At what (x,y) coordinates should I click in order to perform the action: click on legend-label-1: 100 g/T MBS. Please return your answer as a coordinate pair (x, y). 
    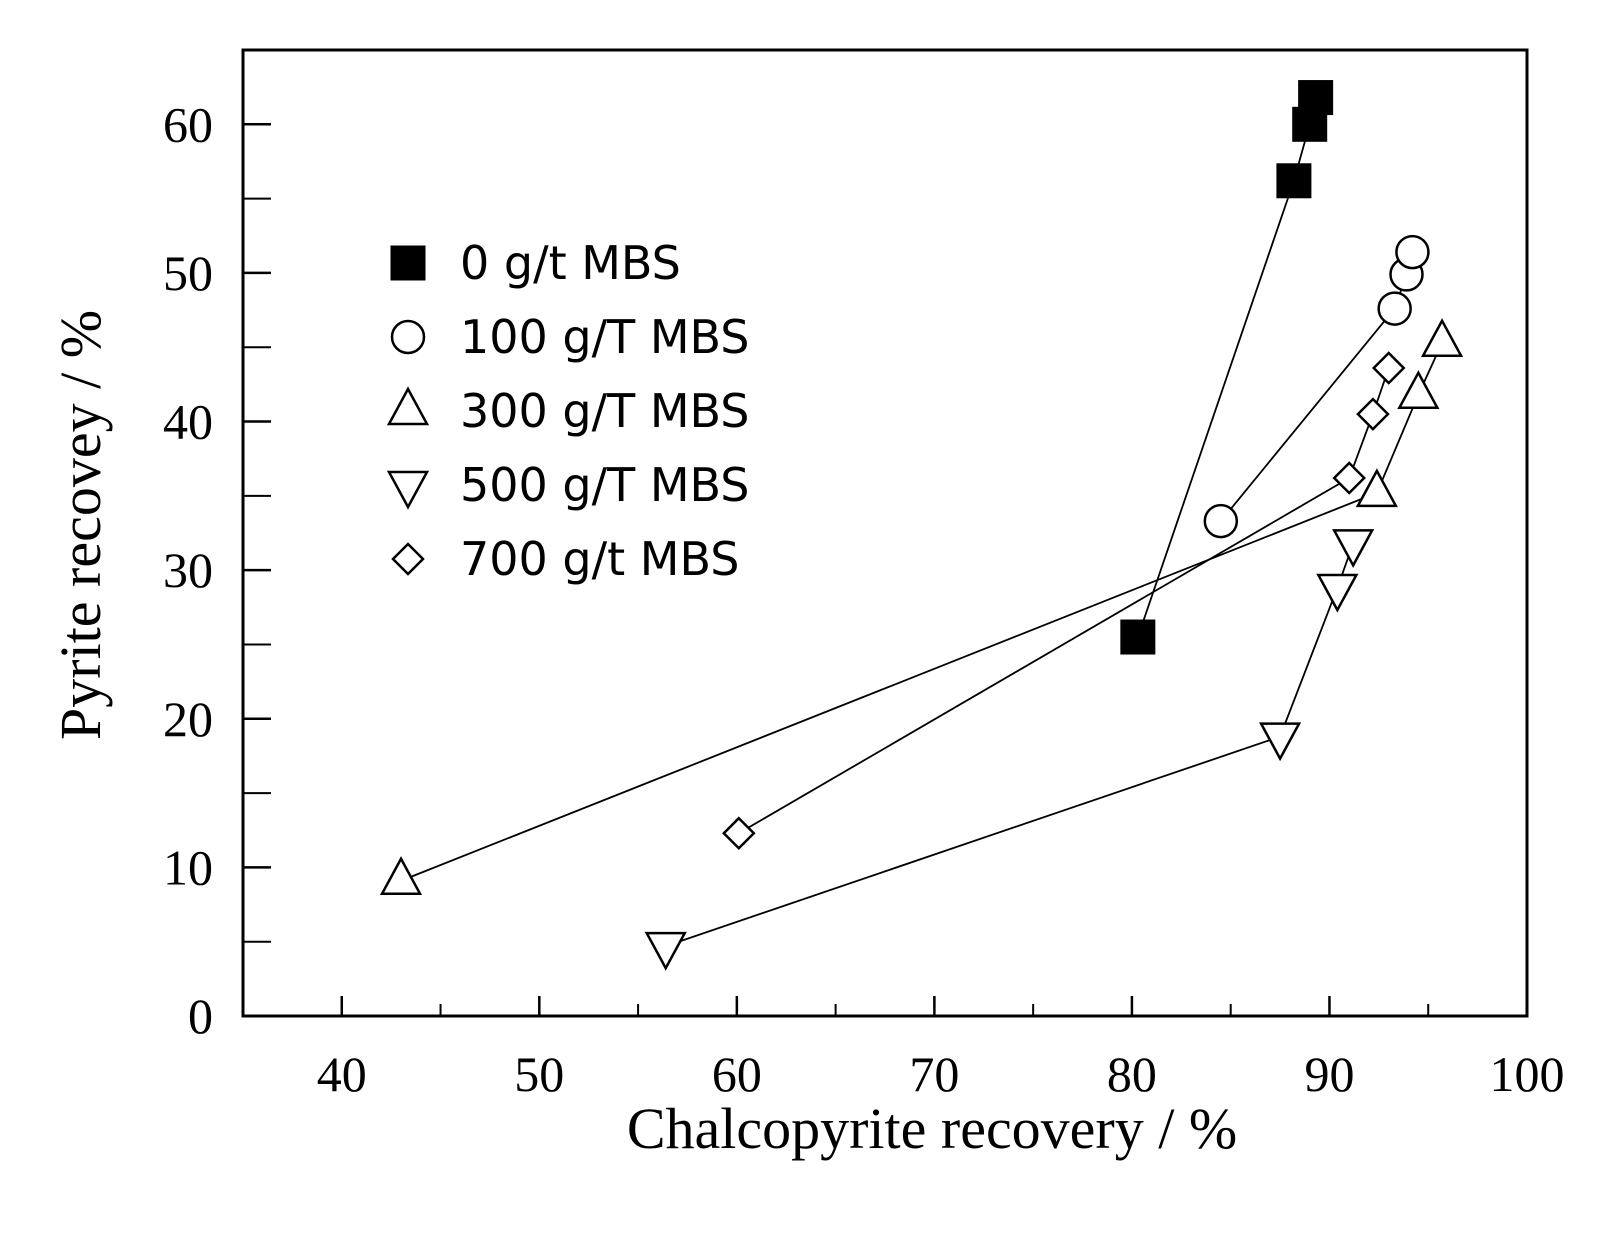
    Looking at the image, I should click on (604, 337).